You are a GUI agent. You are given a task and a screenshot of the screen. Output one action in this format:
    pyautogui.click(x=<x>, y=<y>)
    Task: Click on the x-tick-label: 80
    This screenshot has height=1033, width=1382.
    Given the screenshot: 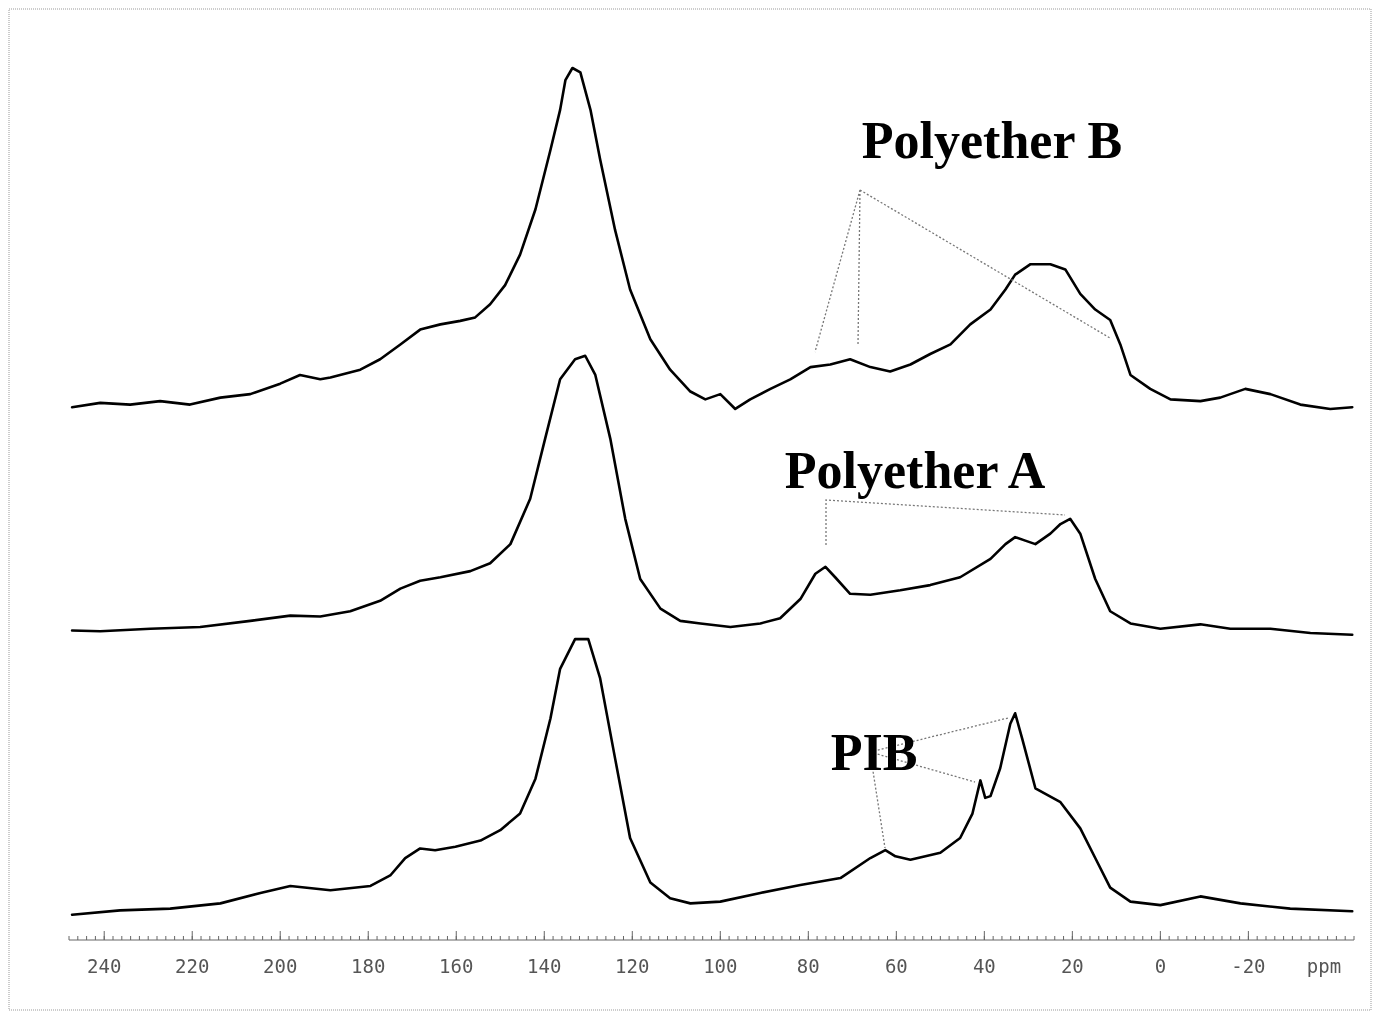 What is the action you would take?
    pyautogui.click(x=808, y=966)
    